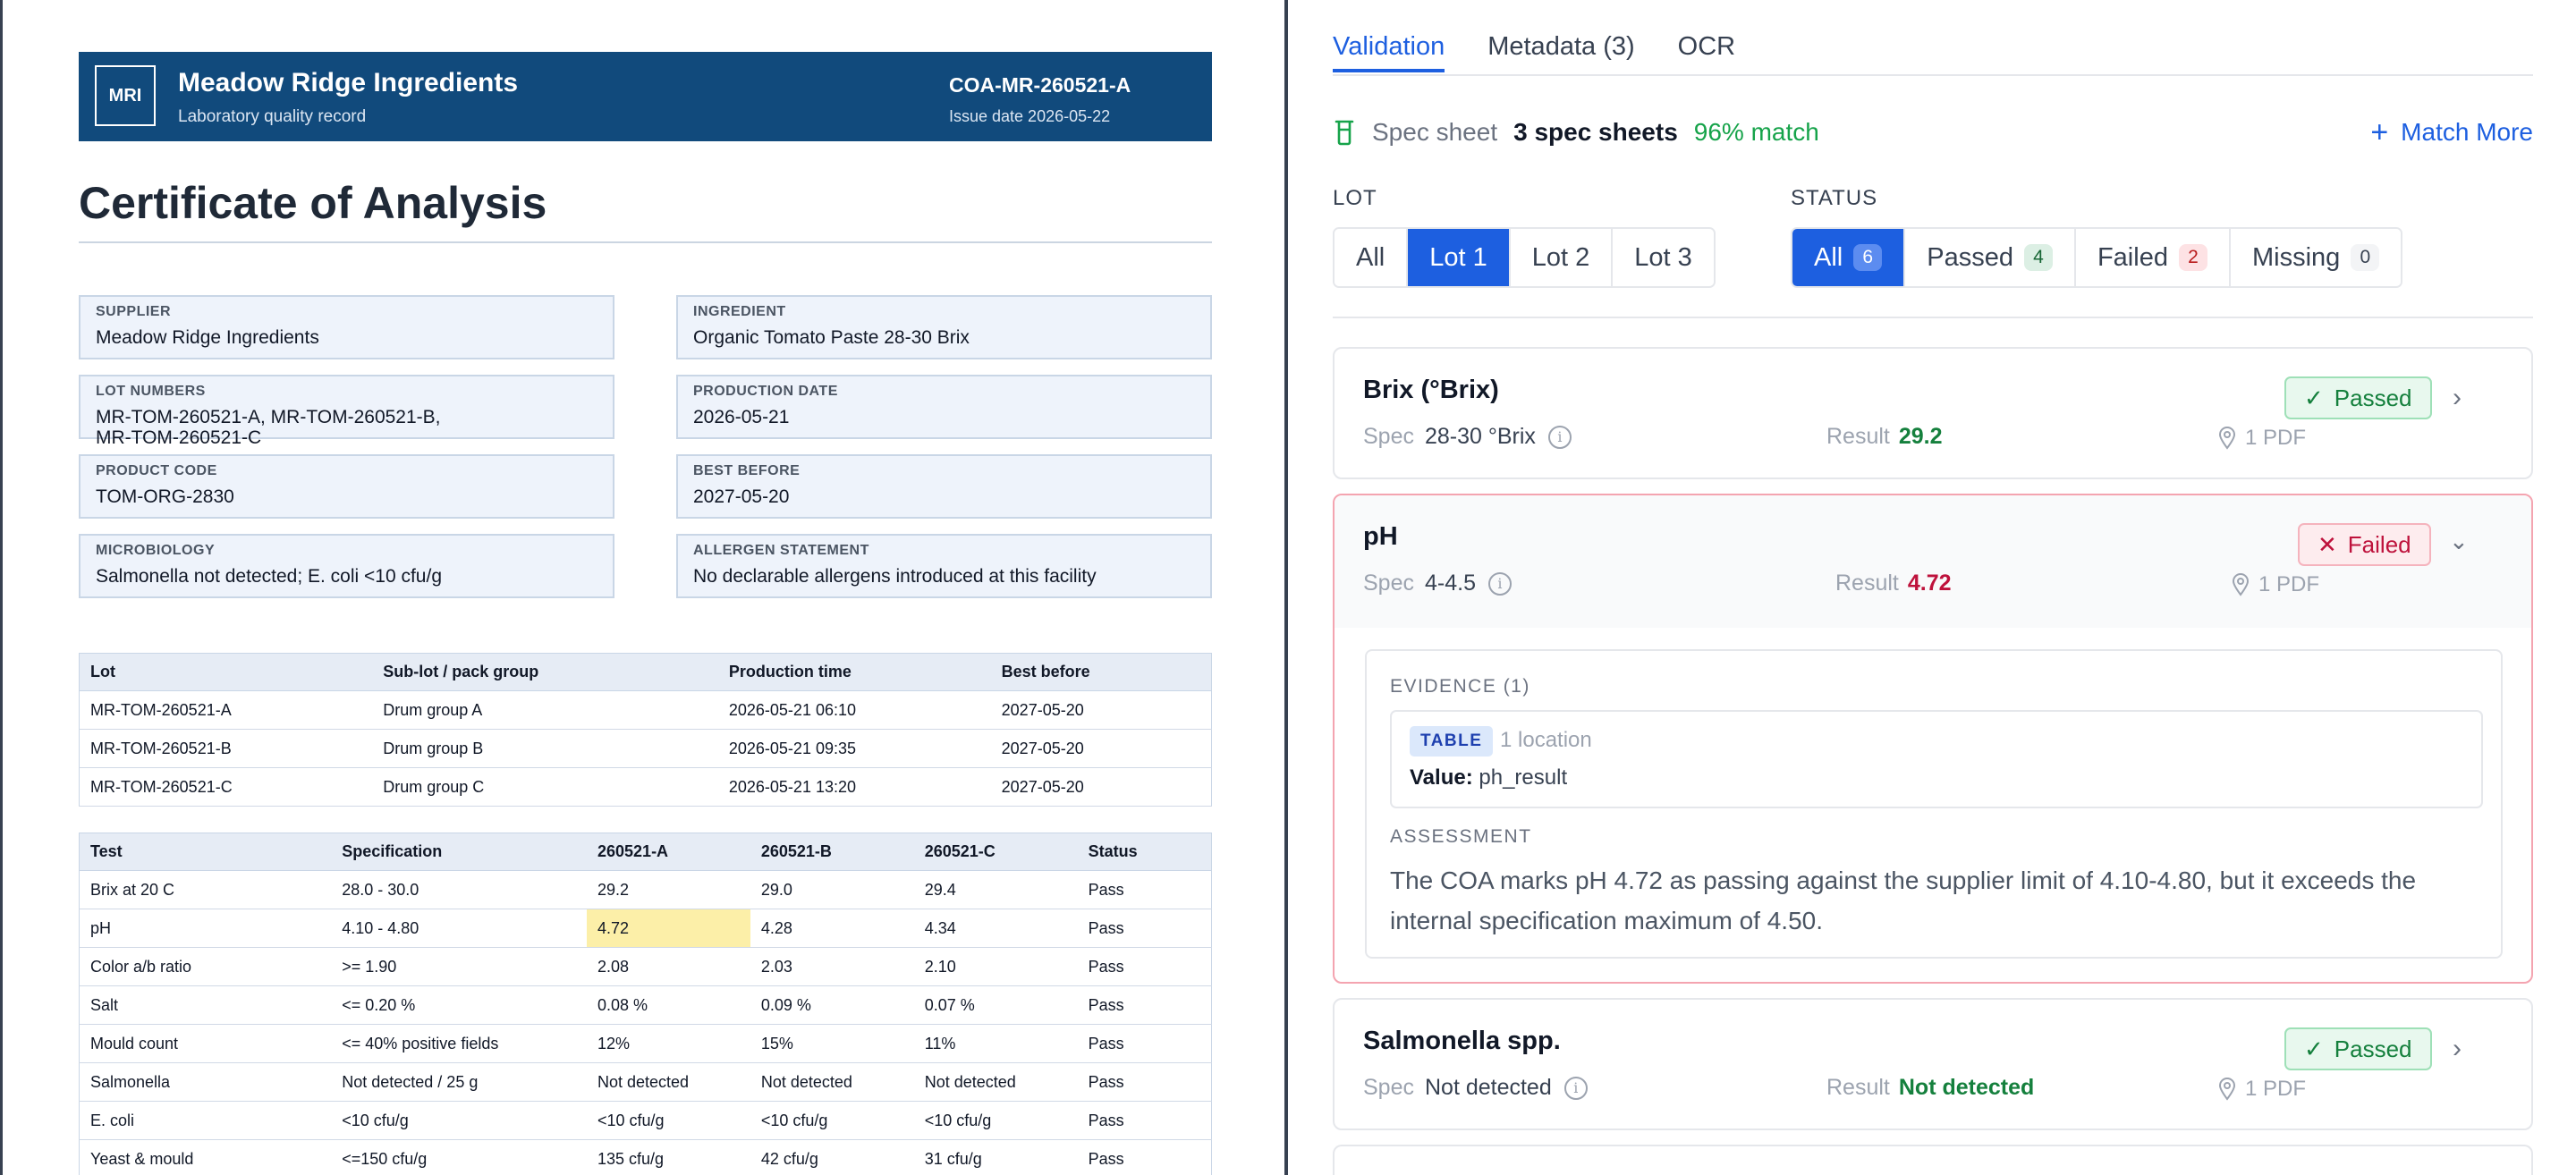  I want to click on lot-filter-label: LOT, so click(1355, 198).